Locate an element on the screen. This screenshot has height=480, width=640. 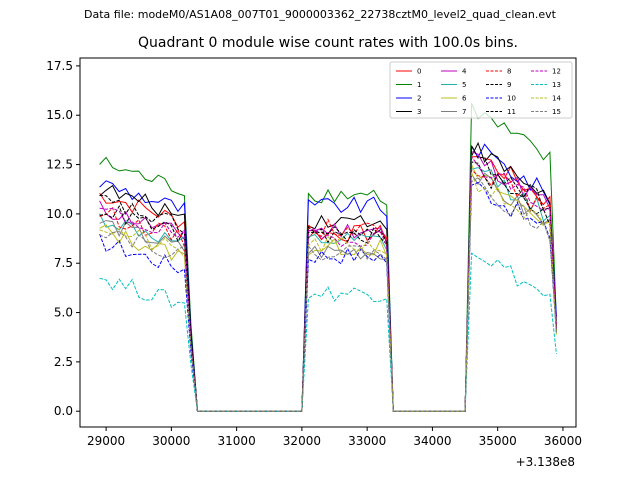
y-tick-label: 2.5 is located at coordinates (63, 362).